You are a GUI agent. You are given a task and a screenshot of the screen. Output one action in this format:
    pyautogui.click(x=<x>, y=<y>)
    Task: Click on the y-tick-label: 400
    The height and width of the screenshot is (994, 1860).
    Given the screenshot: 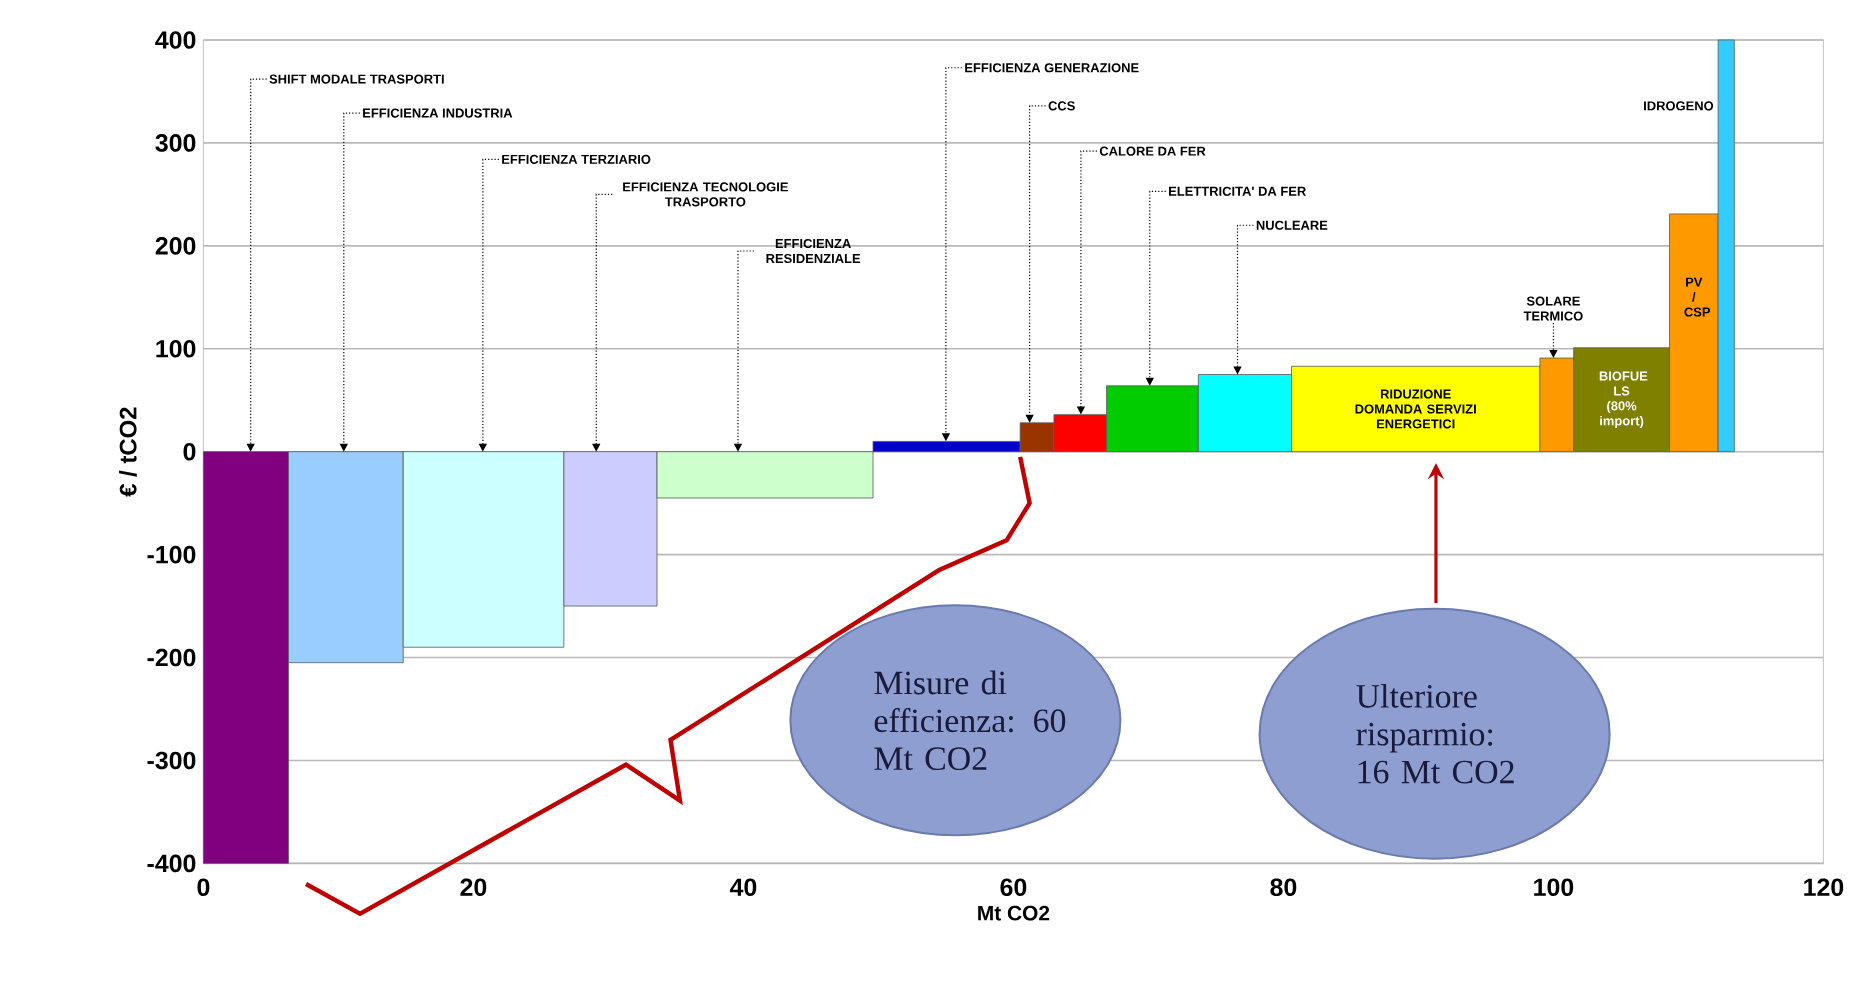 What is the action you would take?
    pyautogui.click(x=175, y=40)
    